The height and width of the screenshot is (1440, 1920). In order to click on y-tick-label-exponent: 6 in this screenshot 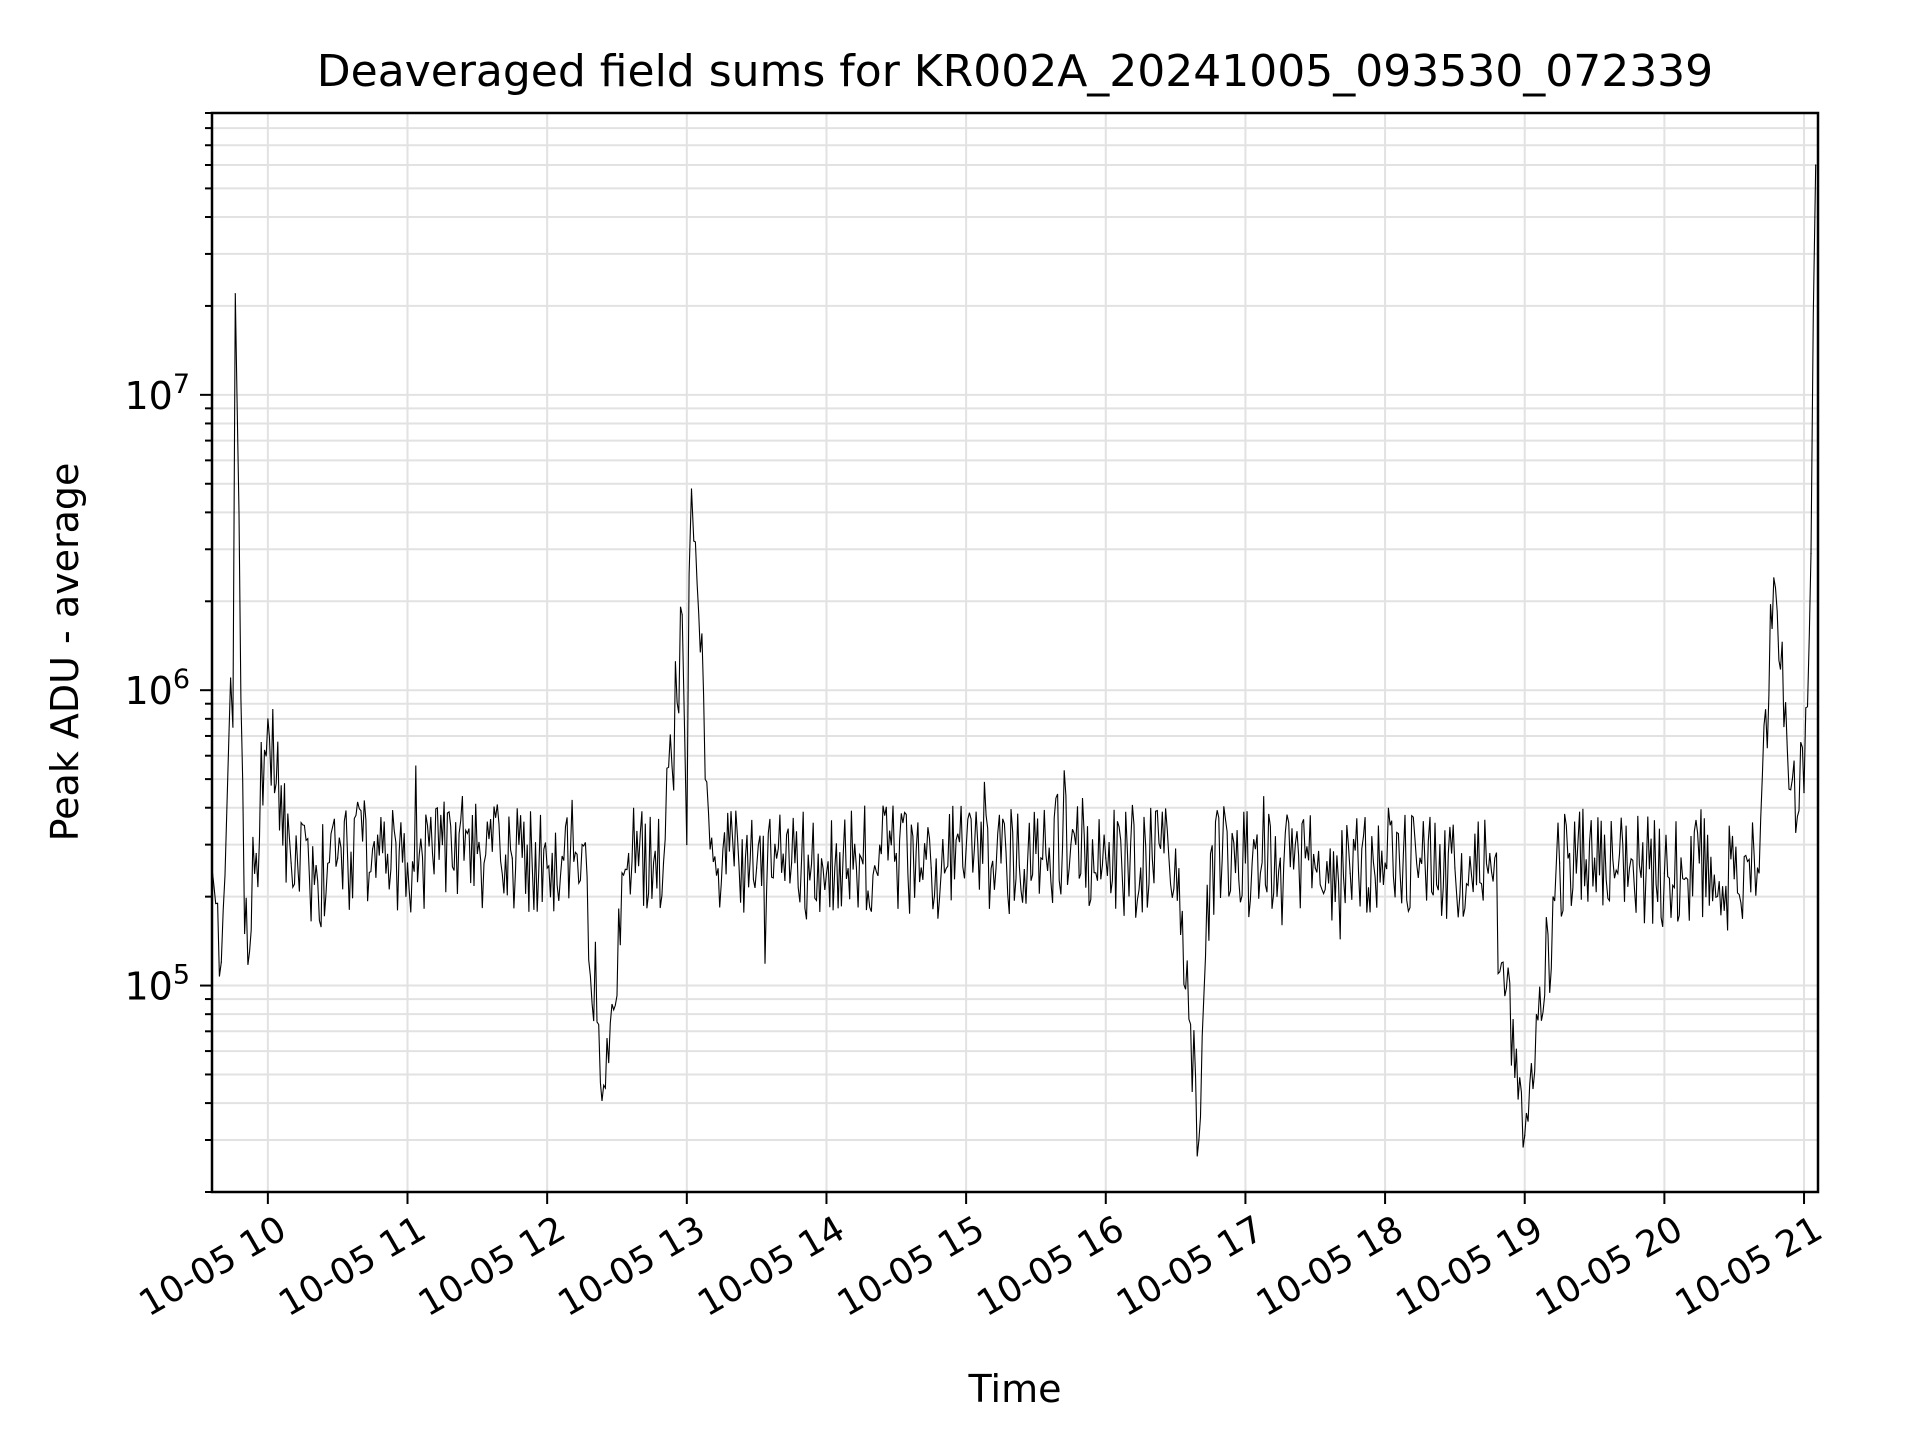, I will do `click(181, 679)`.